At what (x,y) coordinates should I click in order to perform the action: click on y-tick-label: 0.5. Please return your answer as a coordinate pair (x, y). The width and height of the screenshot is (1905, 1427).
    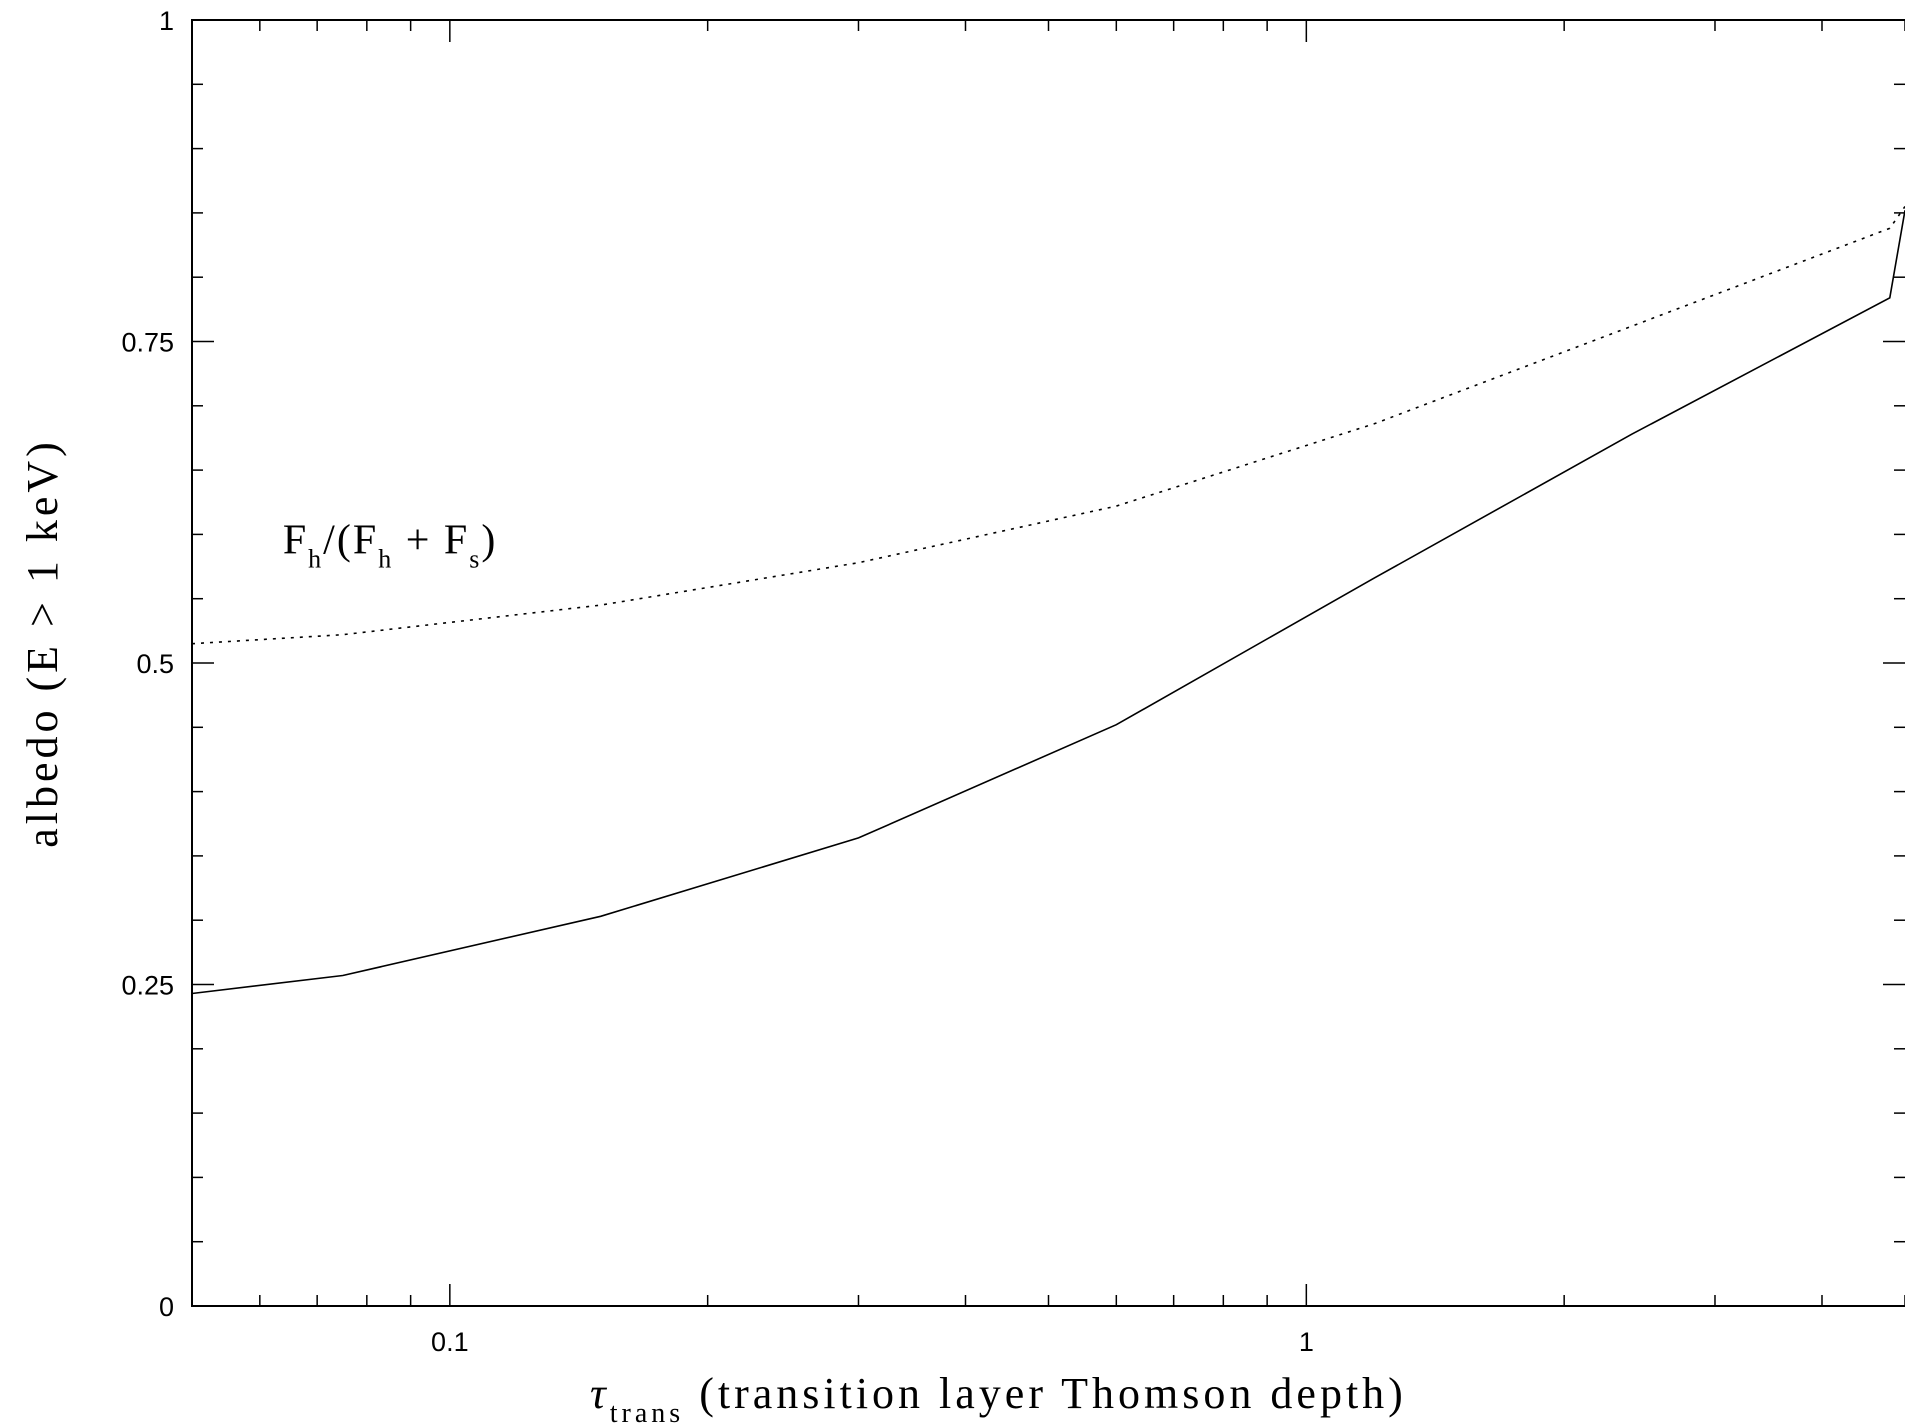
    Looking at the image, I should click on (155, 664).